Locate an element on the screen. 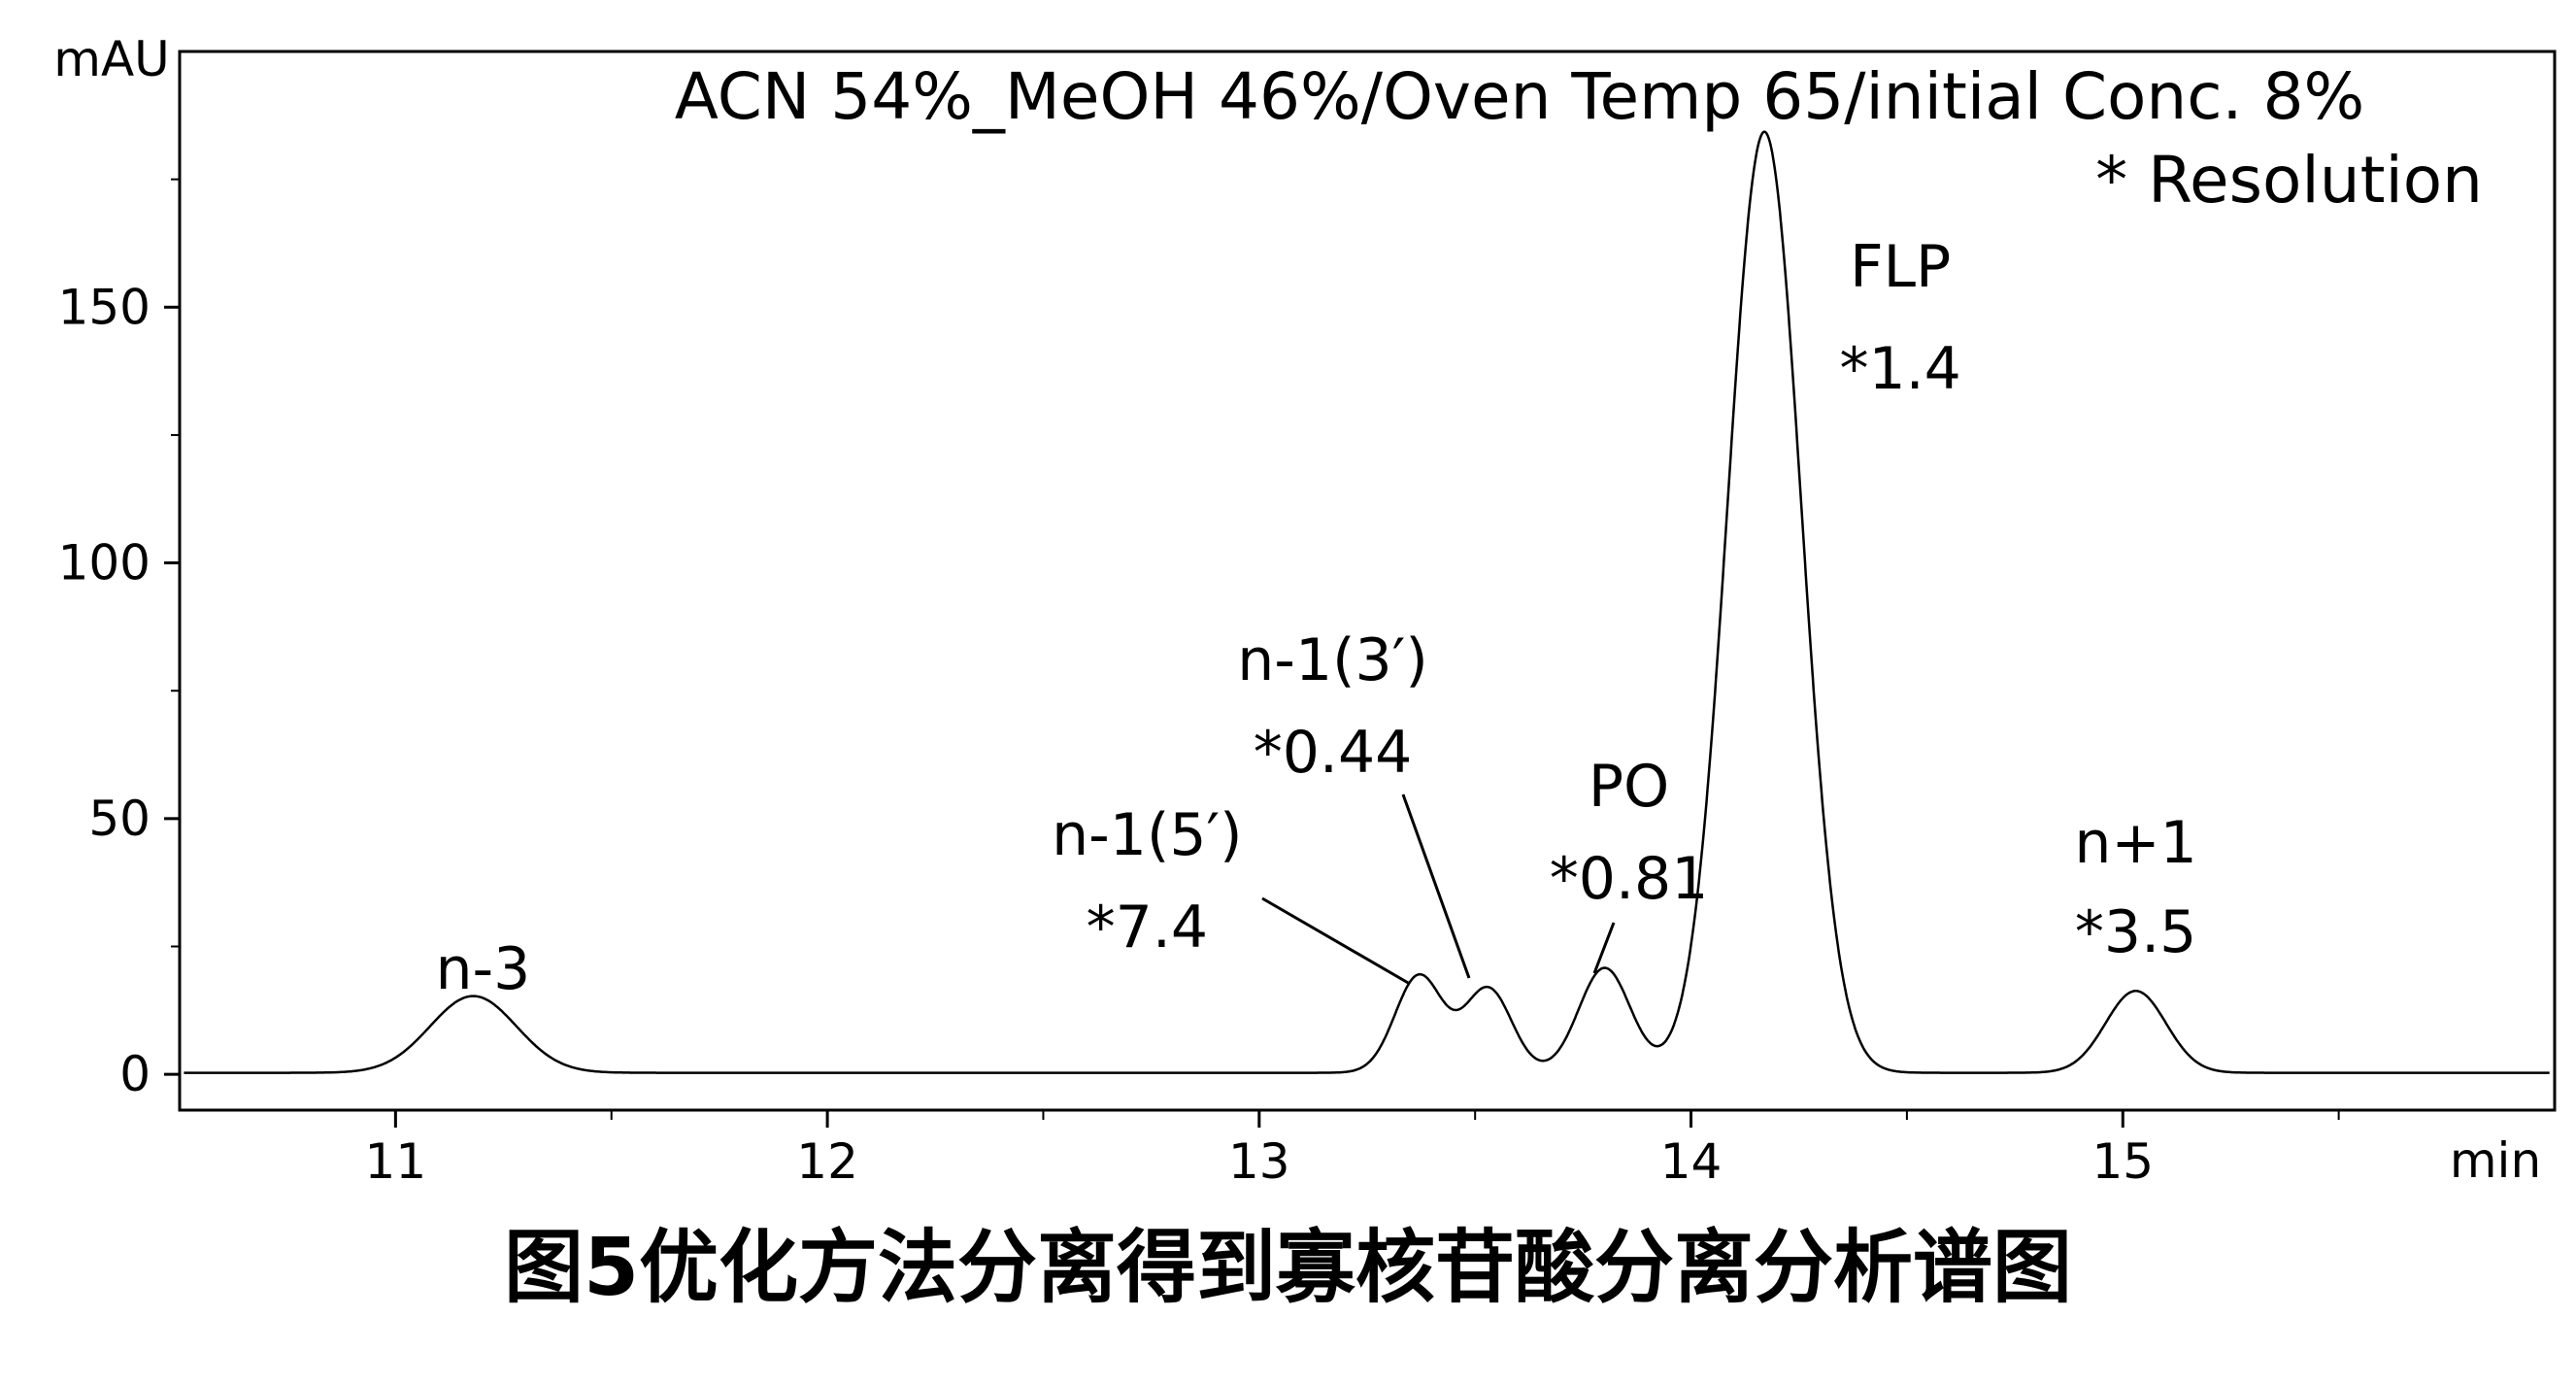 This screenshot has height=1384, width=2576. y-tick-label-150: 150 is located at coordinates (104, 307).